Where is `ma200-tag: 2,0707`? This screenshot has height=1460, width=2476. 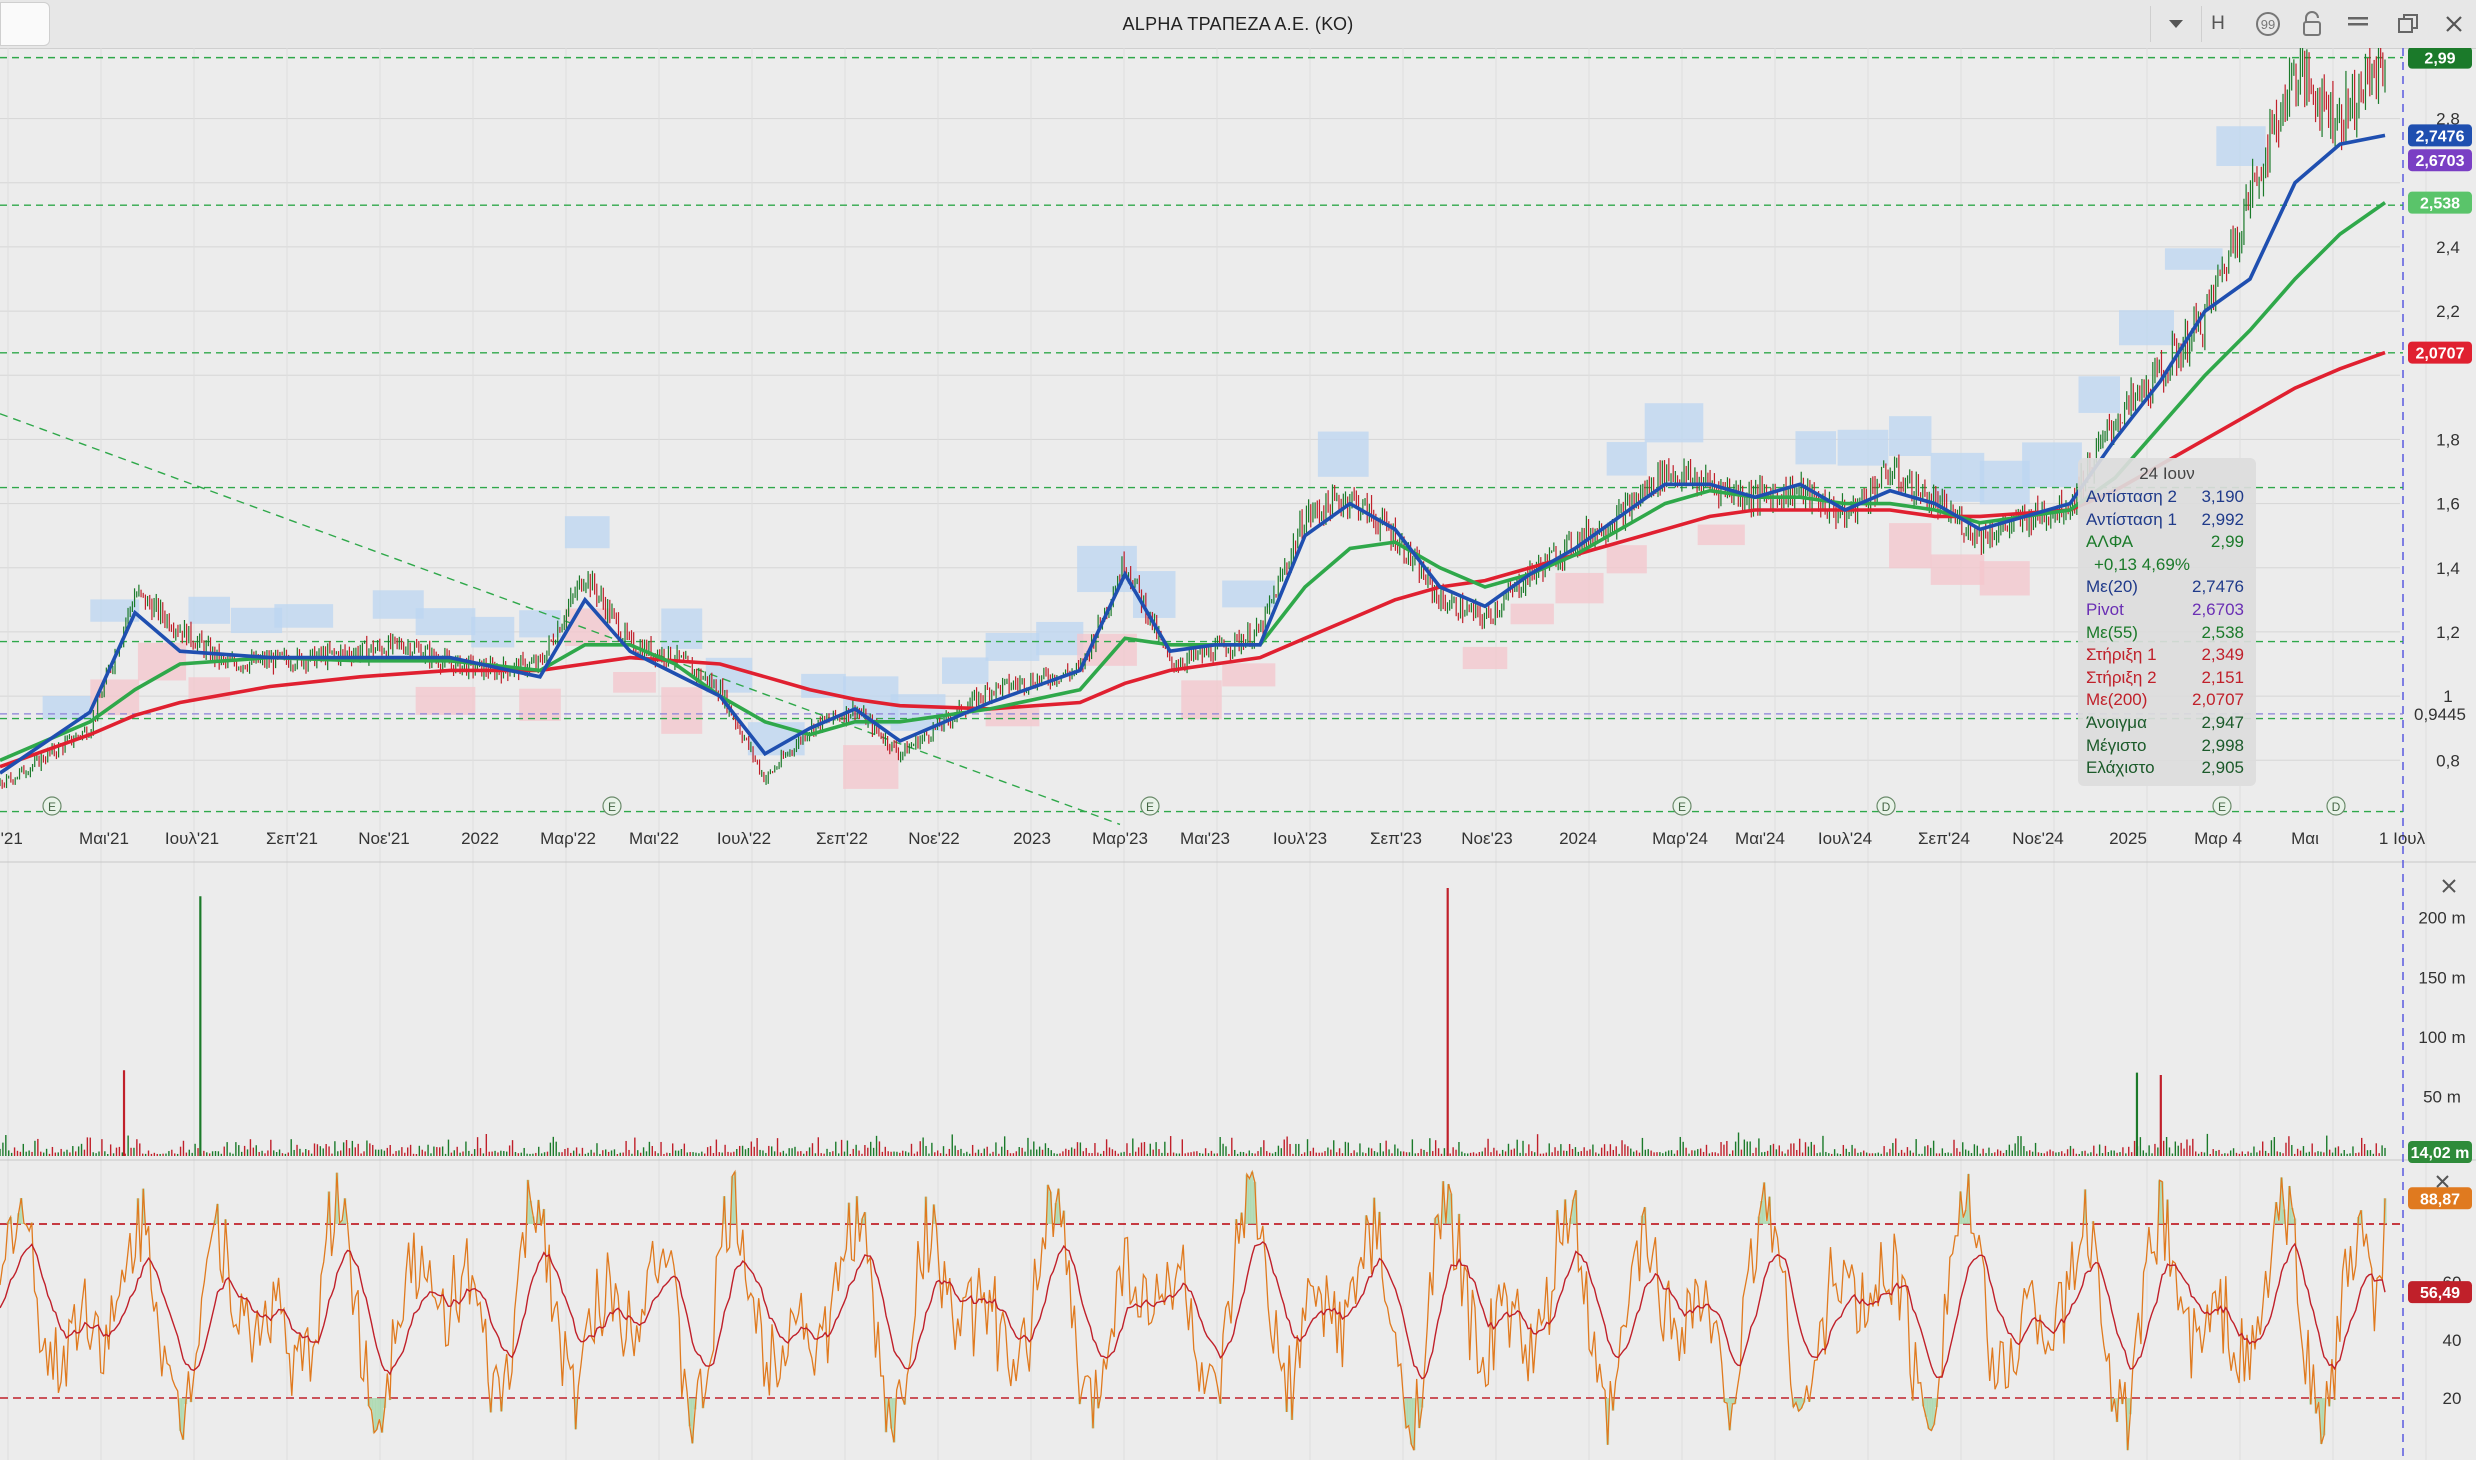
ma200-tag: 2,0707 is located at coordinates (2440, 352).